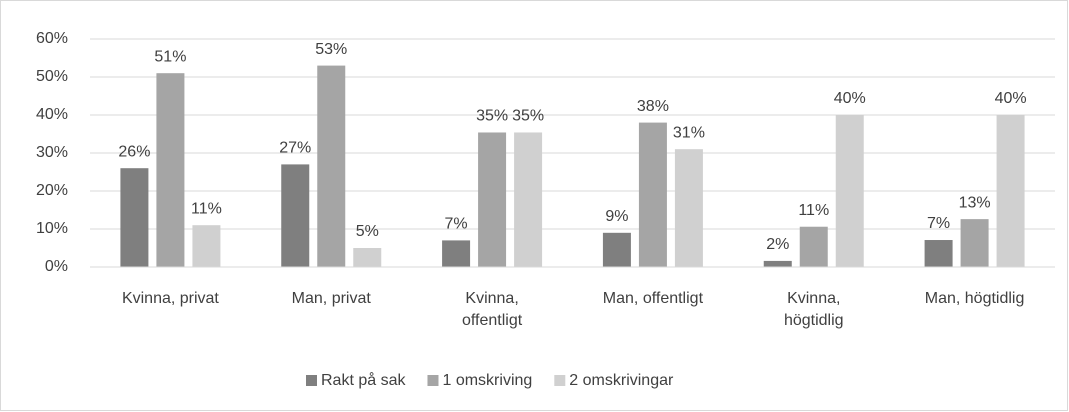 Image resolution: width=1069 pixels, height=412 pixels. Describe the element at coordinates (134, 151) in the screenshot. I see `data-label: 26%` at that location.